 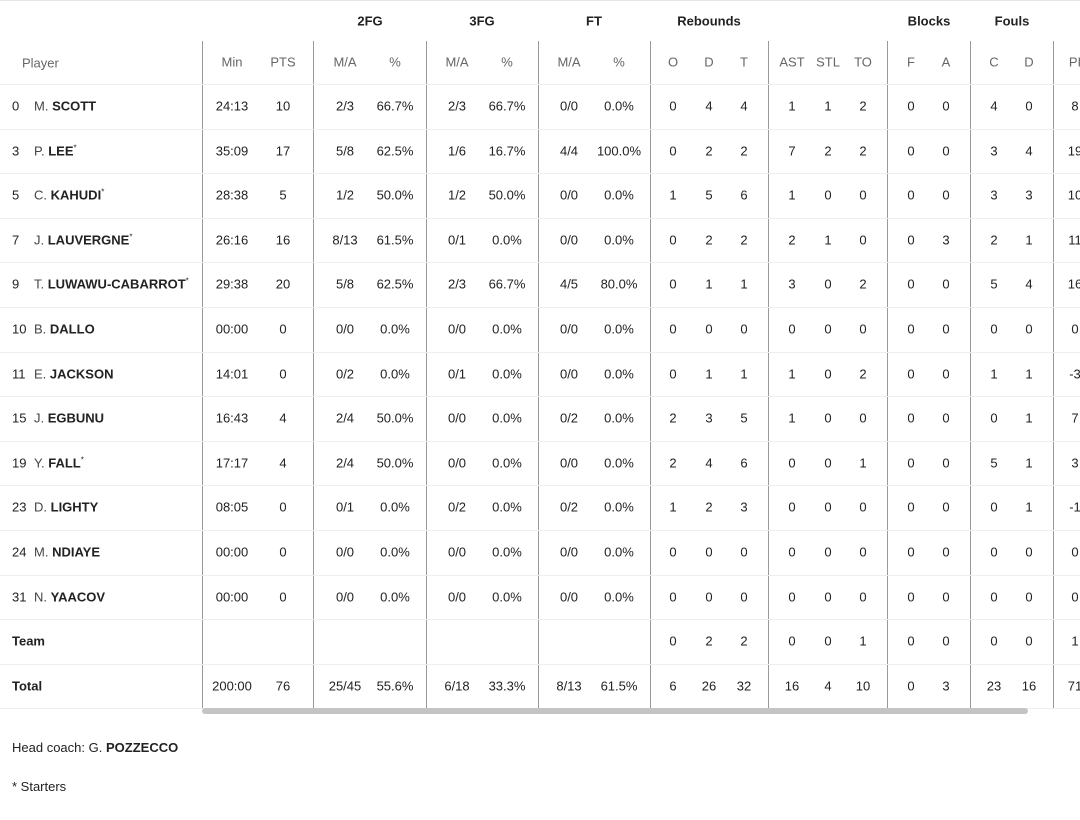 What do you see at coordinates (81, 374) in the screenshot?
I see `last-name: JACKSON` at bounding box center [81, 374].